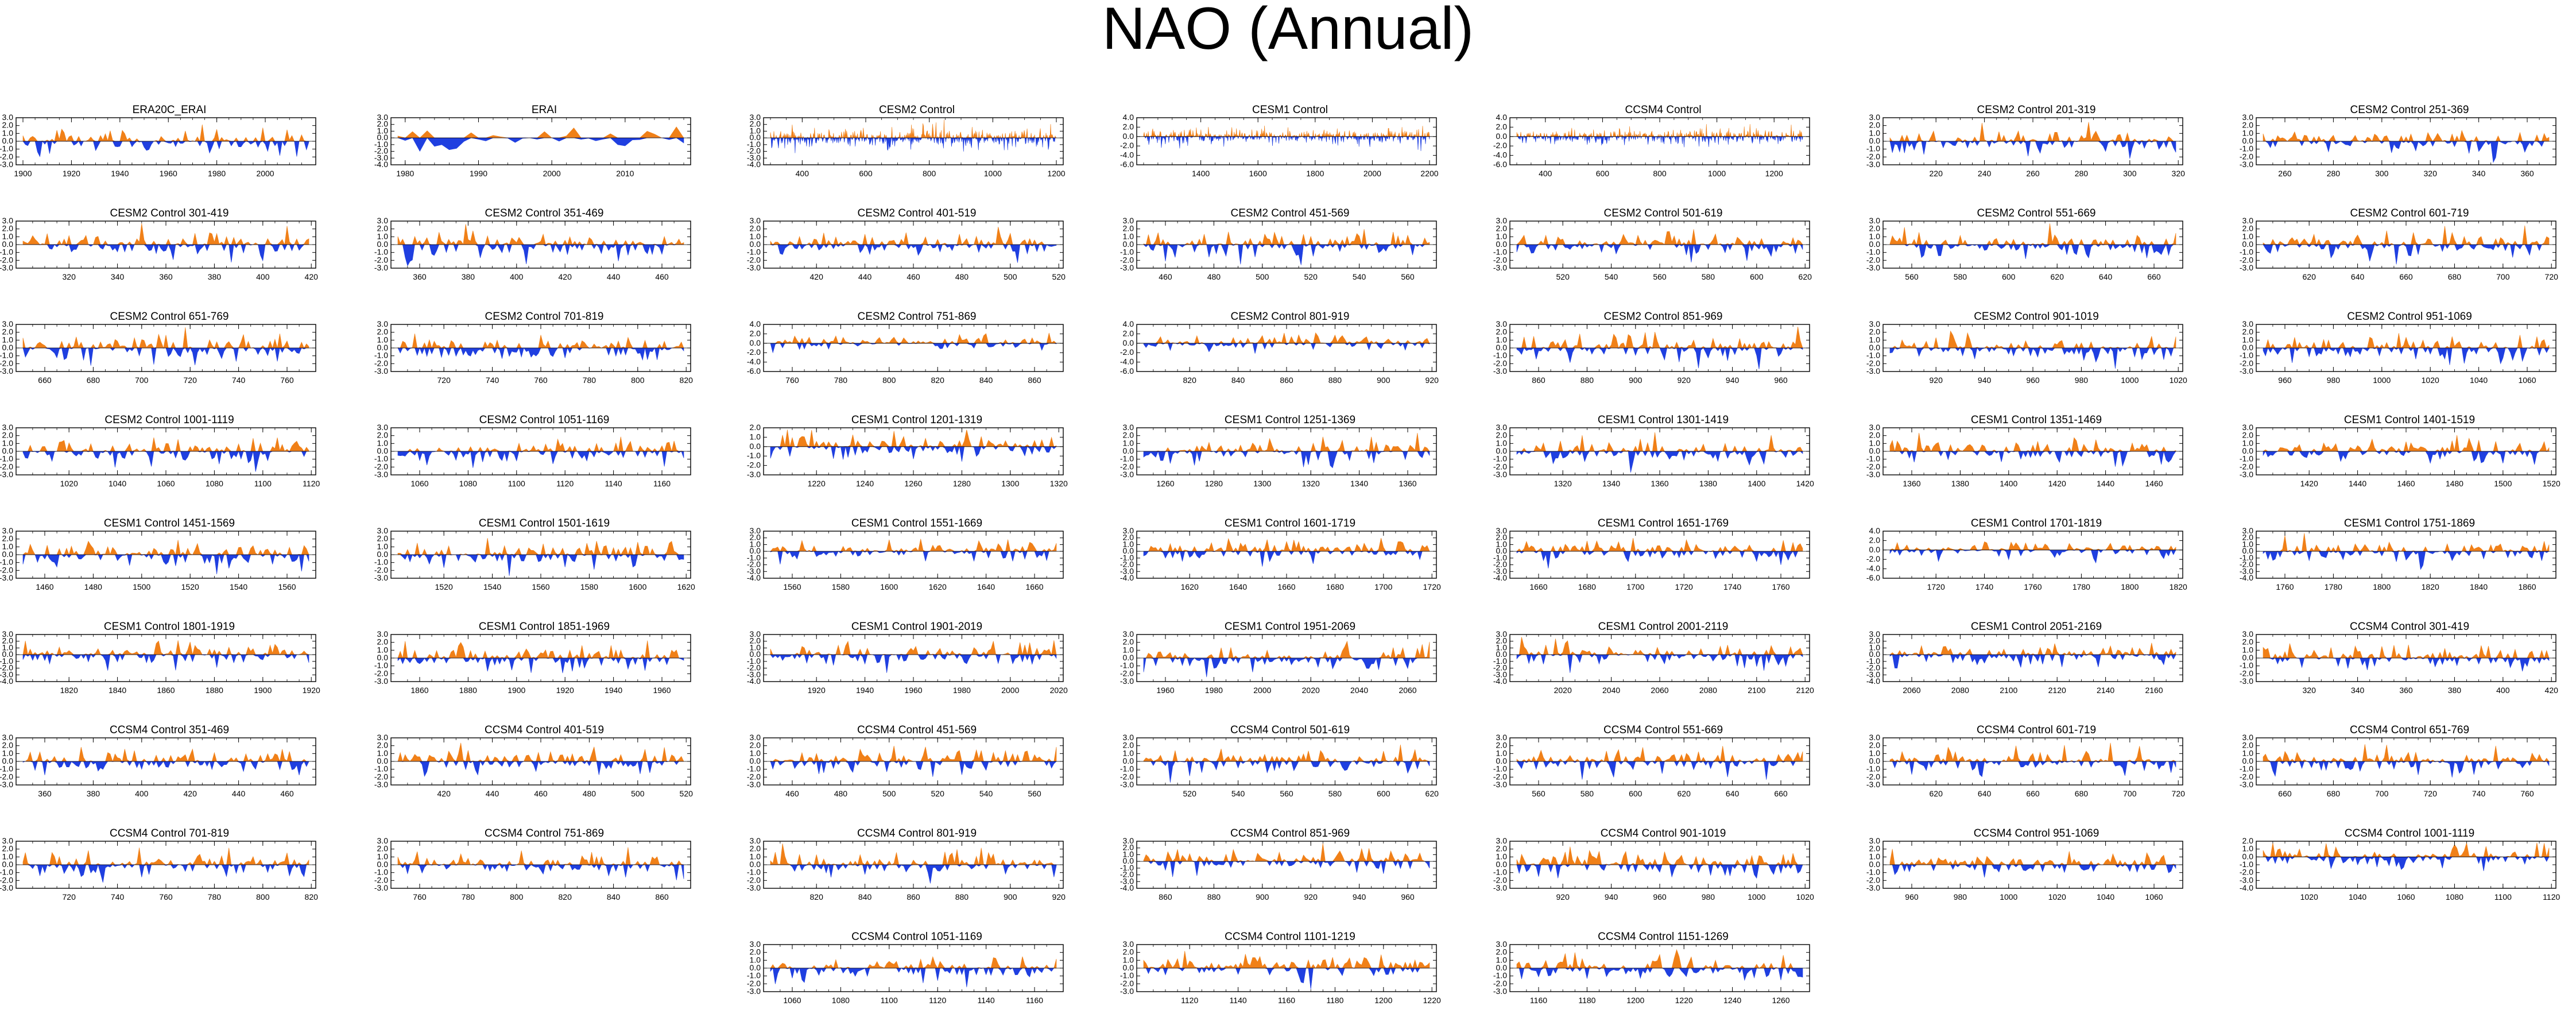  Describe the element at coordinates (841, 586) in the screenshot. I see `x-tick-label: 1580` at that location.